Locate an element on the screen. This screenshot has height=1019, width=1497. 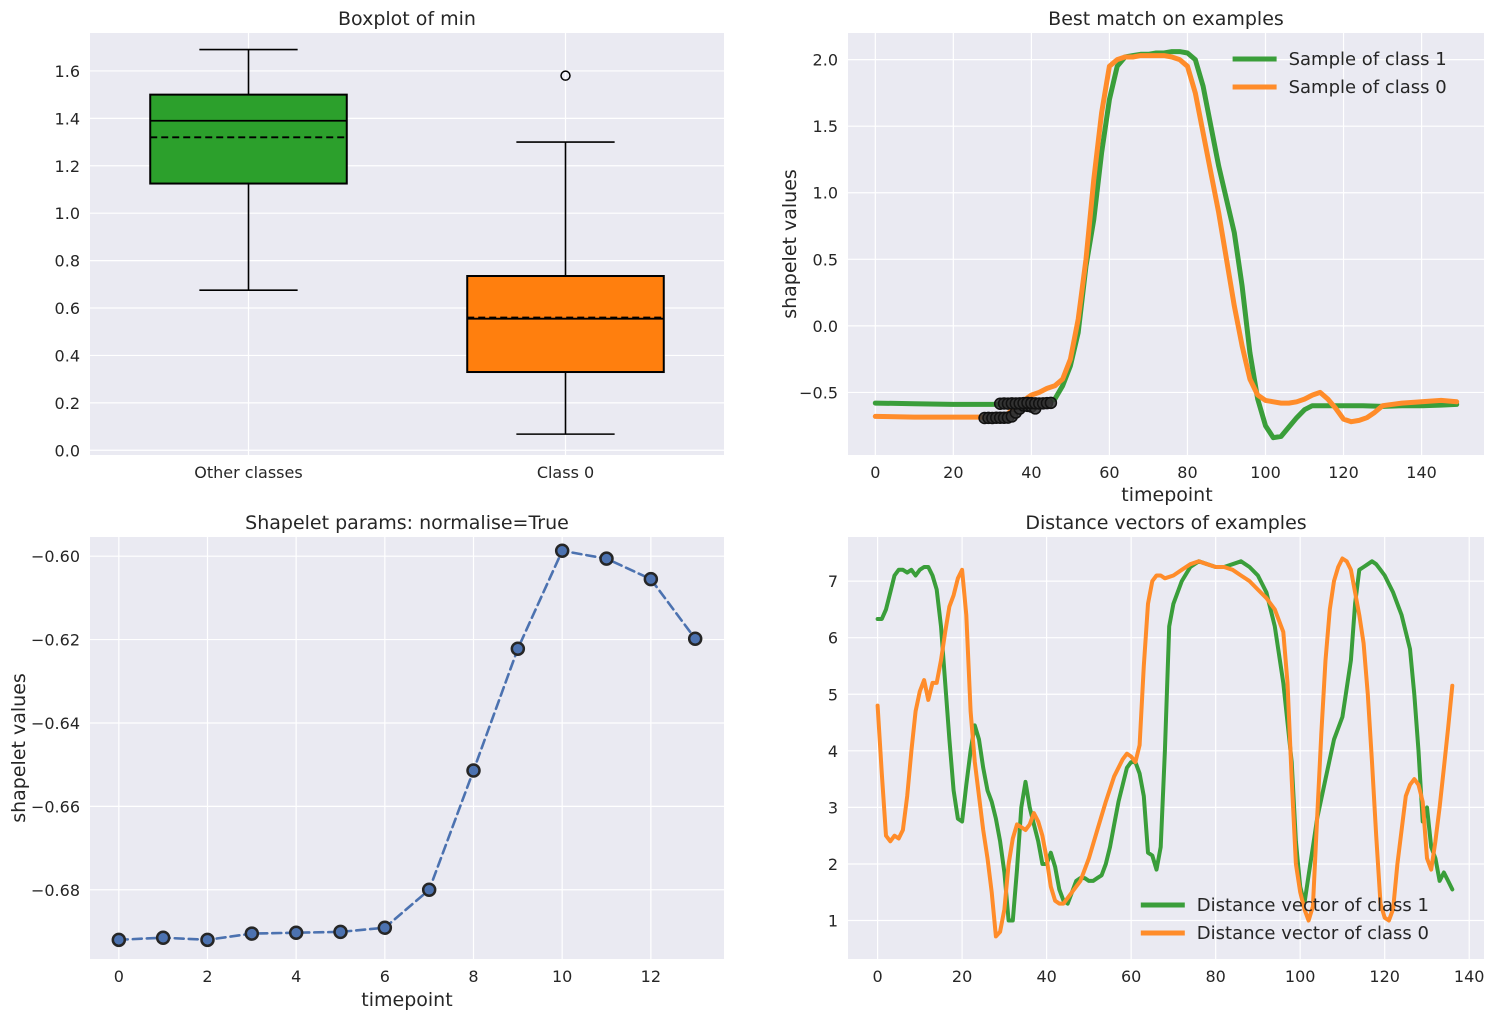
ytick-label: −0.64 is located at coordinates (55, 723).